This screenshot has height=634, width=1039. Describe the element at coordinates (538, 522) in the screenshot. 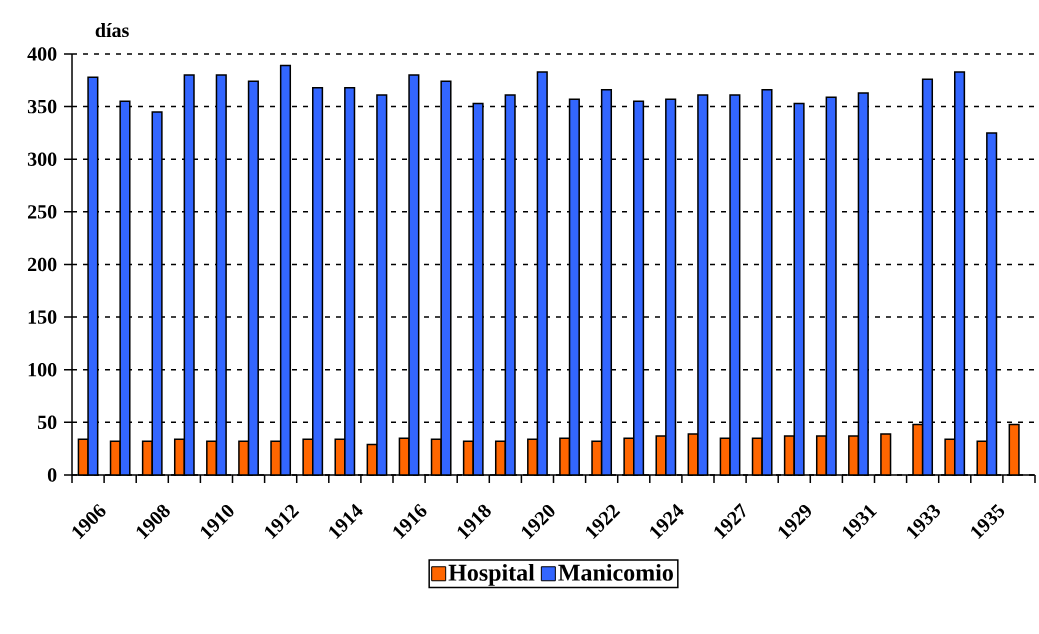

I see `x-tick-label: 1920` at that location.